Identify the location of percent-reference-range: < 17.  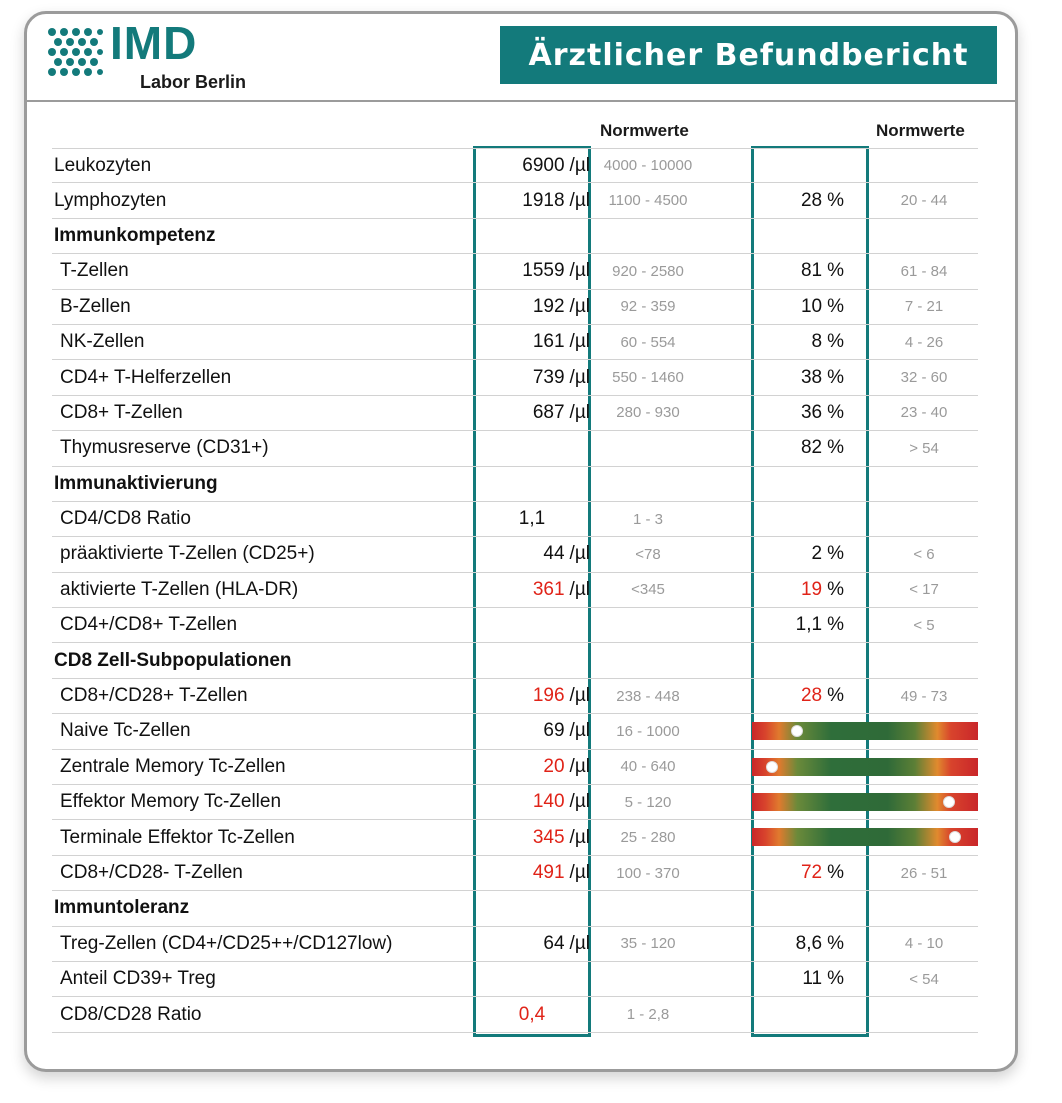
(924, 590).